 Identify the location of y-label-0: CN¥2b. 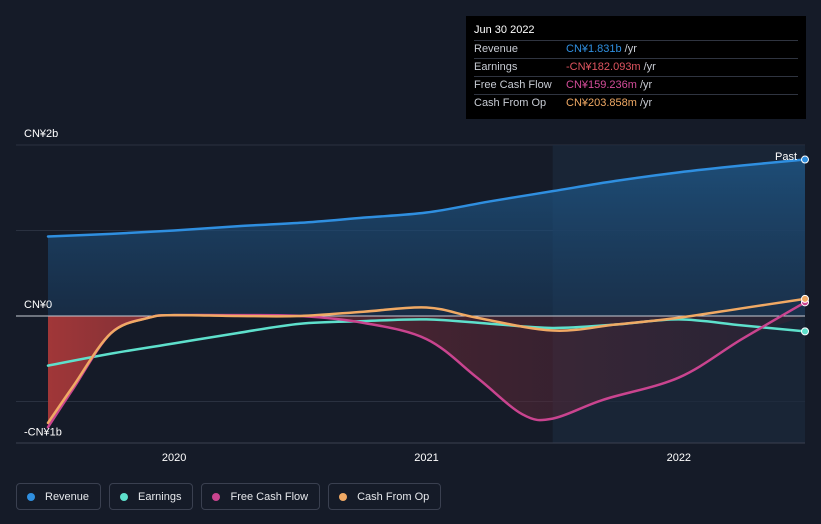
(41, 134).